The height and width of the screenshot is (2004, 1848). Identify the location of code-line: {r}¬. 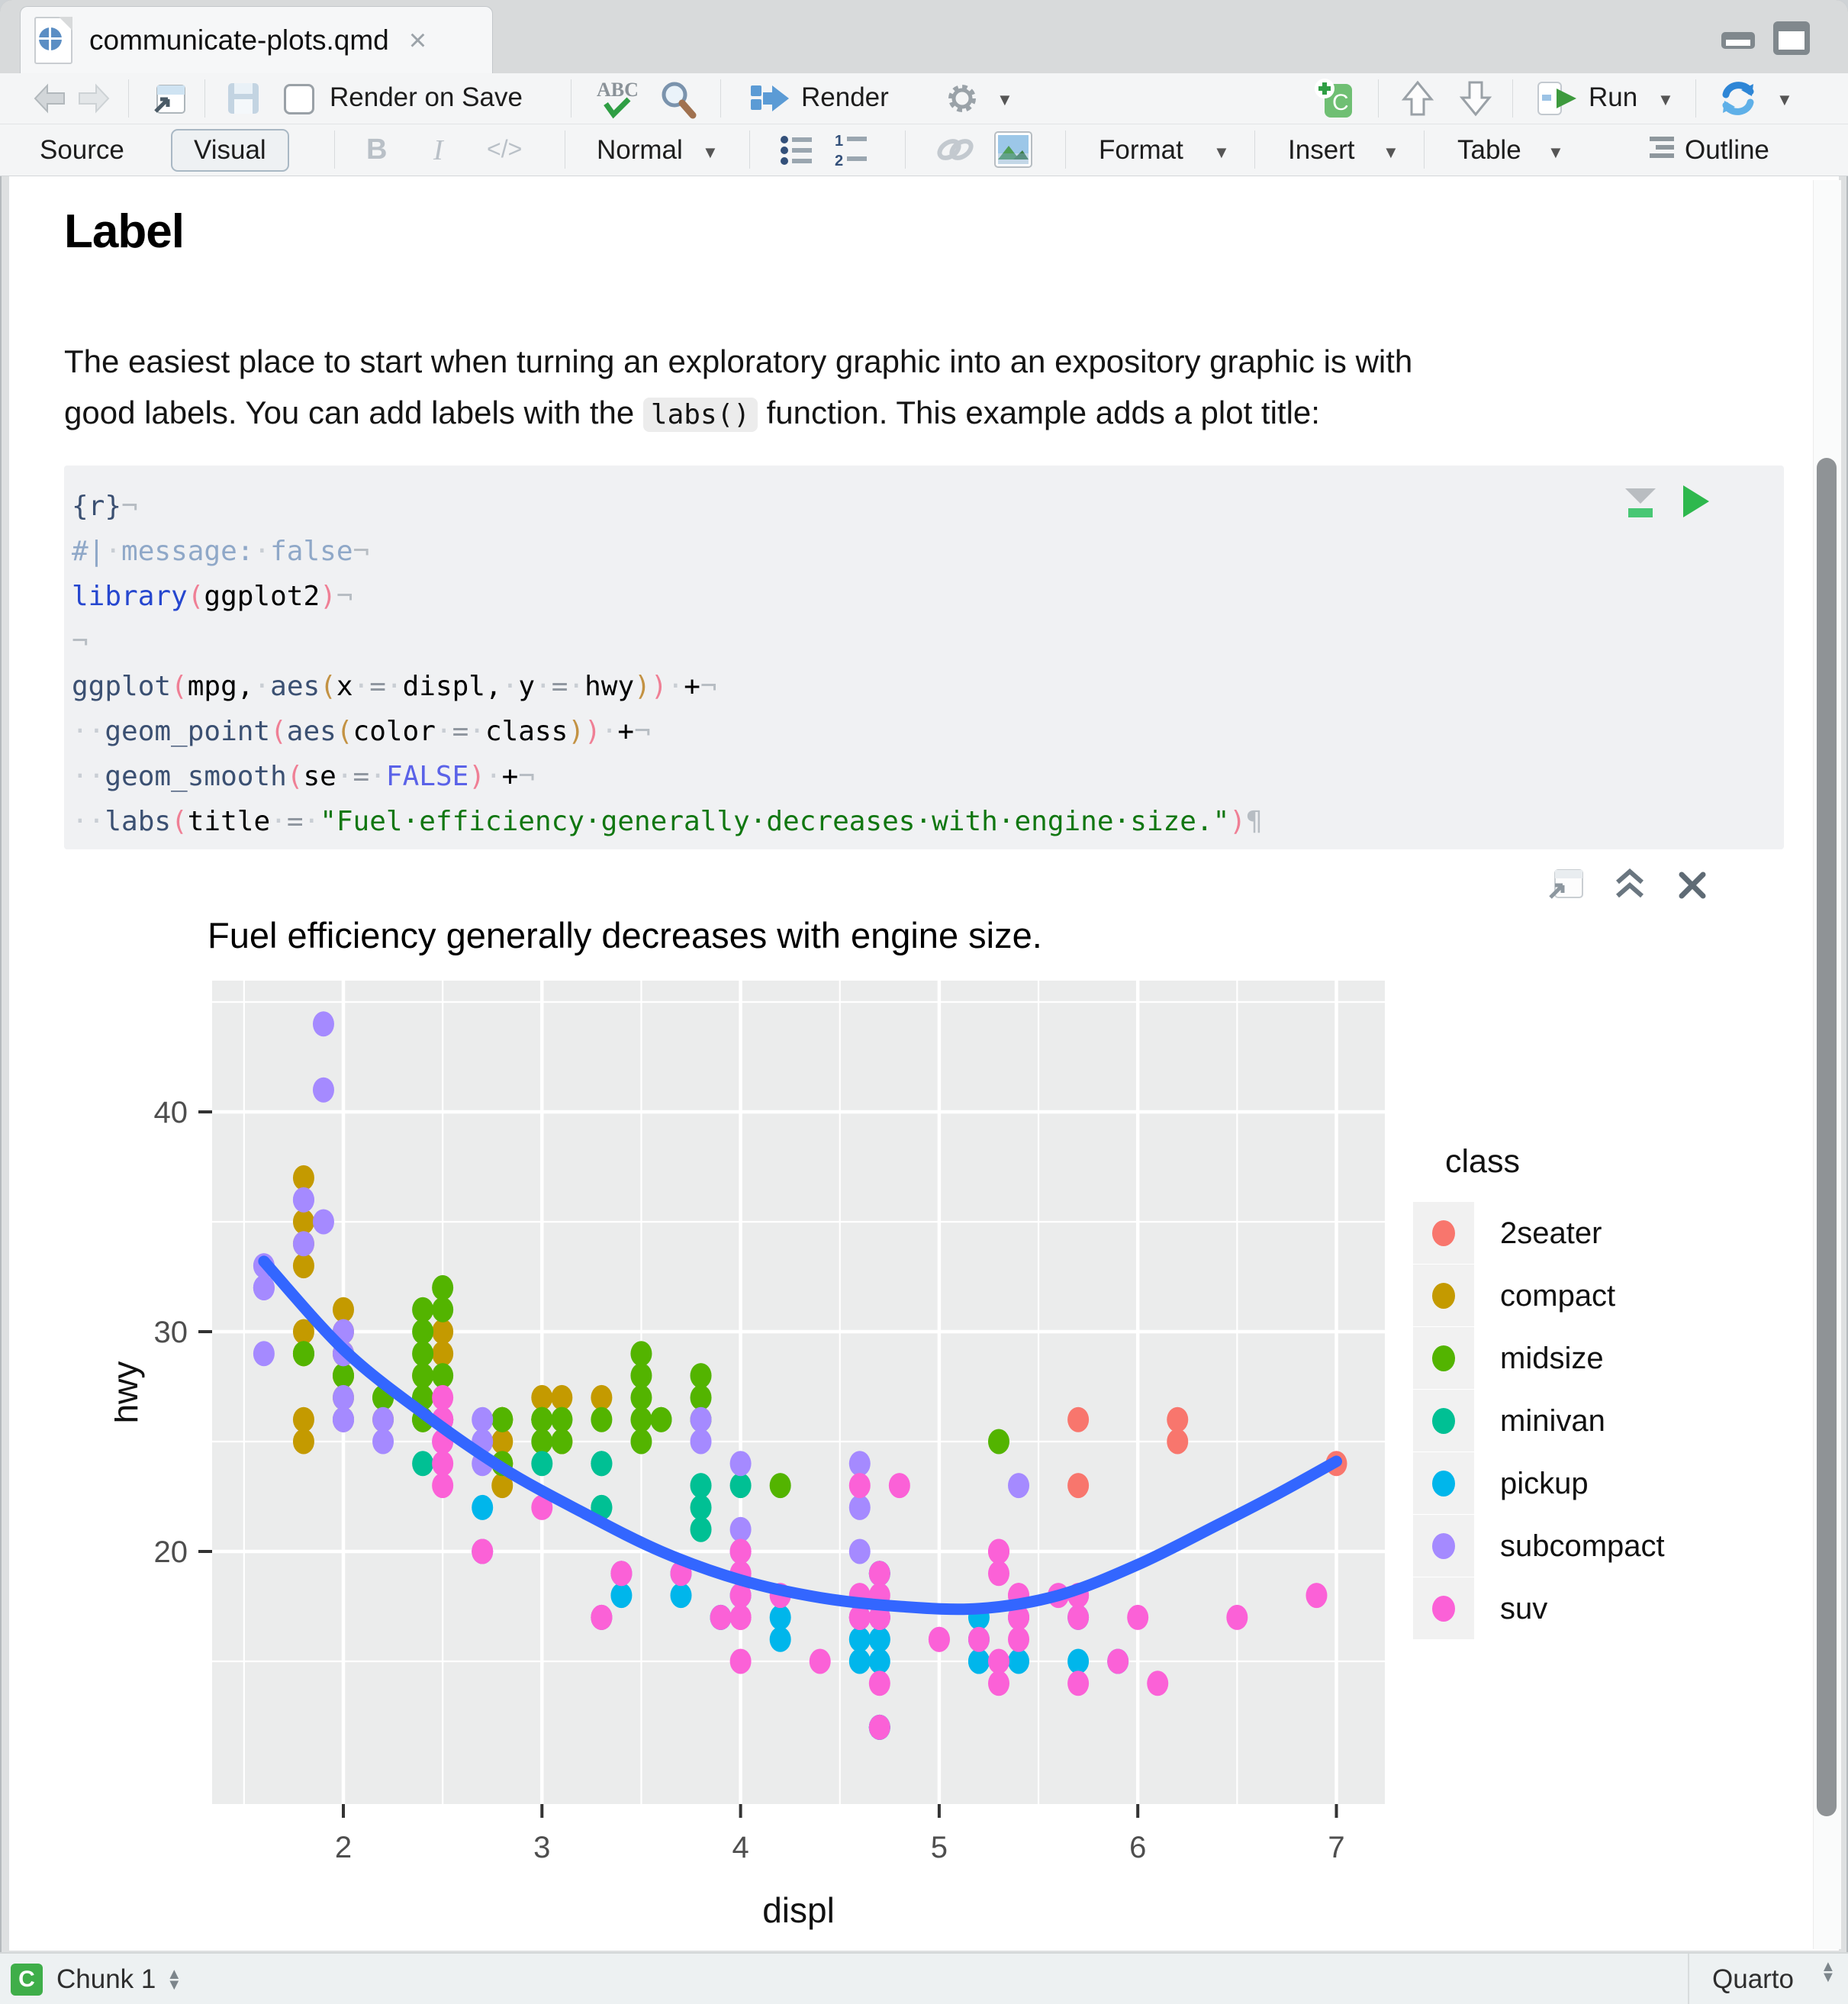
(105, 506).